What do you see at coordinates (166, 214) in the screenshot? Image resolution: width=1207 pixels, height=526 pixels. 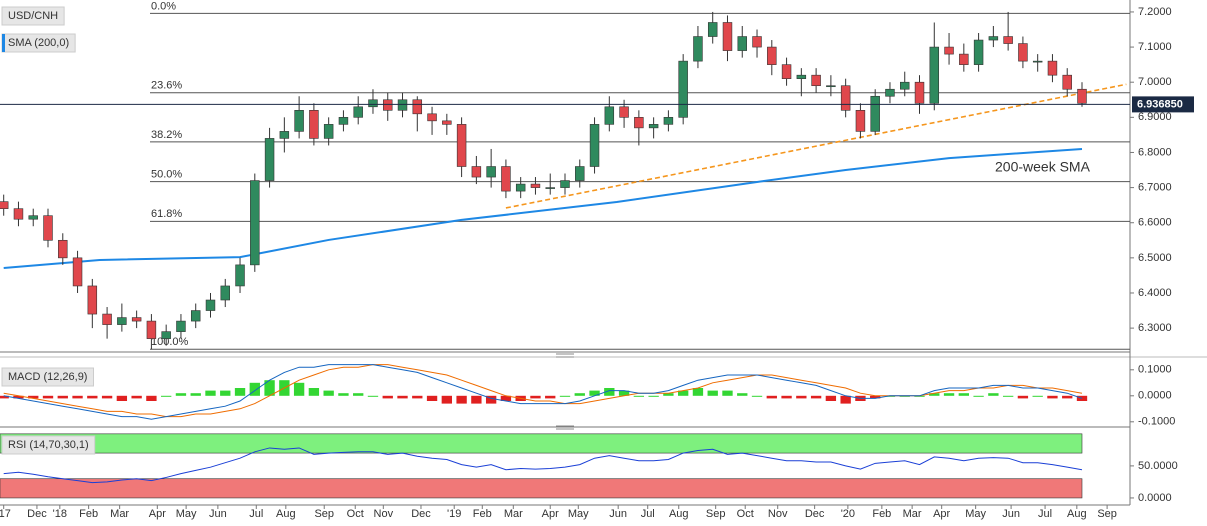 I see `fib-label: 61.8%` at bounding box center [166, 214].